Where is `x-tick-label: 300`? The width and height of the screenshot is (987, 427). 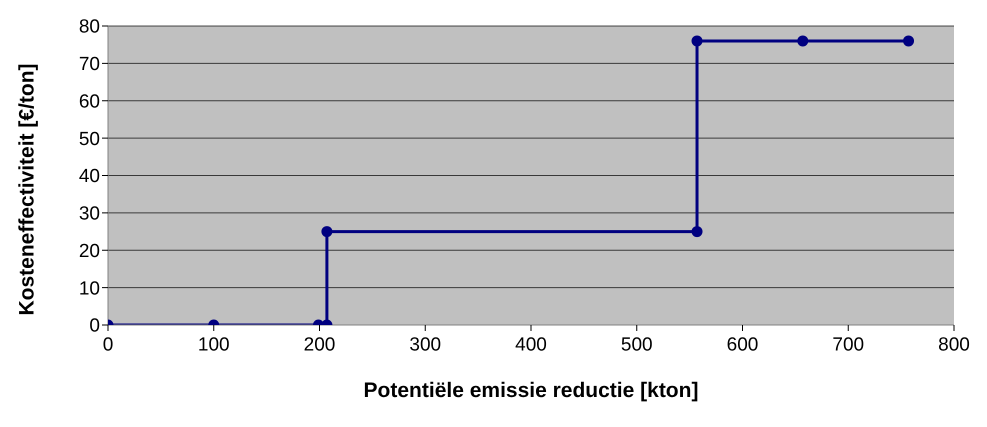 x-tick-label: 300 is located at coordinates (425, 345).